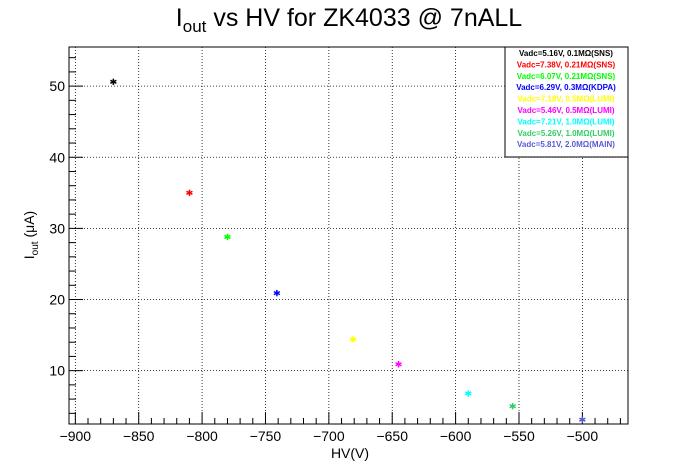 The width and height of the screenshot is (698, 474). I want to click on x-tick-label: −600, so click(456, 436).